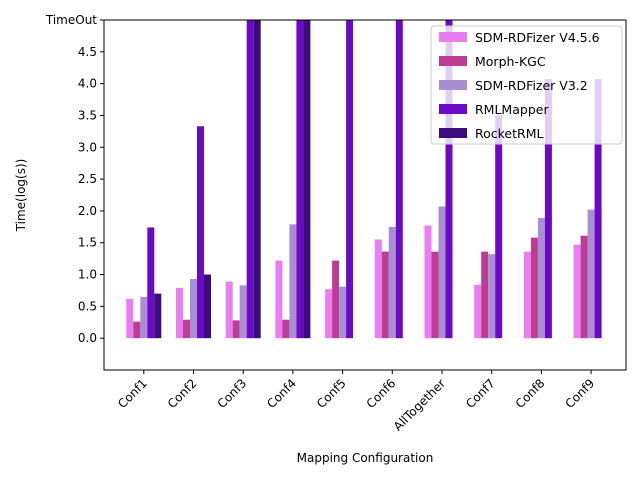  I want to click on legend-label: RMLMapper, so click(512, 109).